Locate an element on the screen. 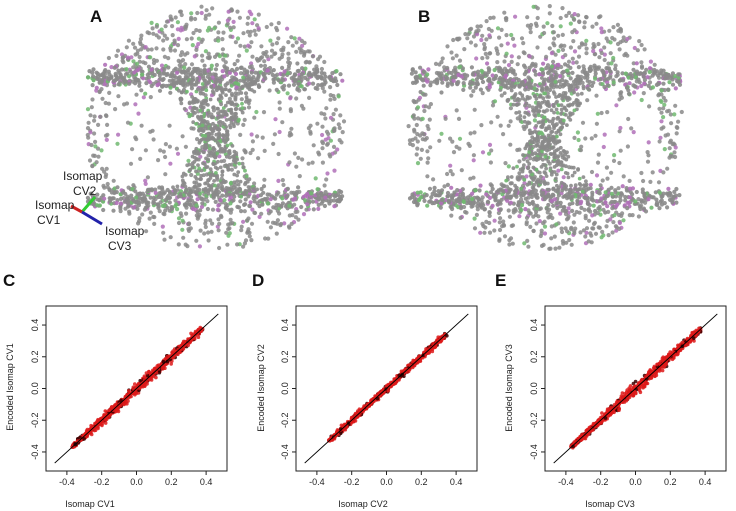 The image size is (736, 511). legend-cv3-line1: Isomap is located at coordinates (125, 231).